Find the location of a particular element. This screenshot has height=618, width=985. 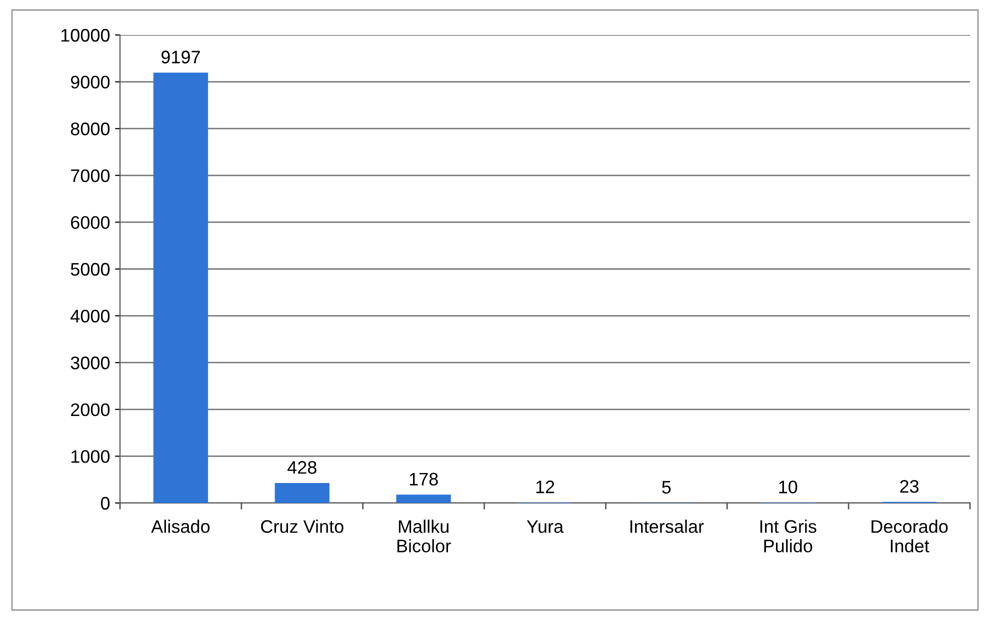

y-tick-label: 4000 is located at coordinates (90, 316).